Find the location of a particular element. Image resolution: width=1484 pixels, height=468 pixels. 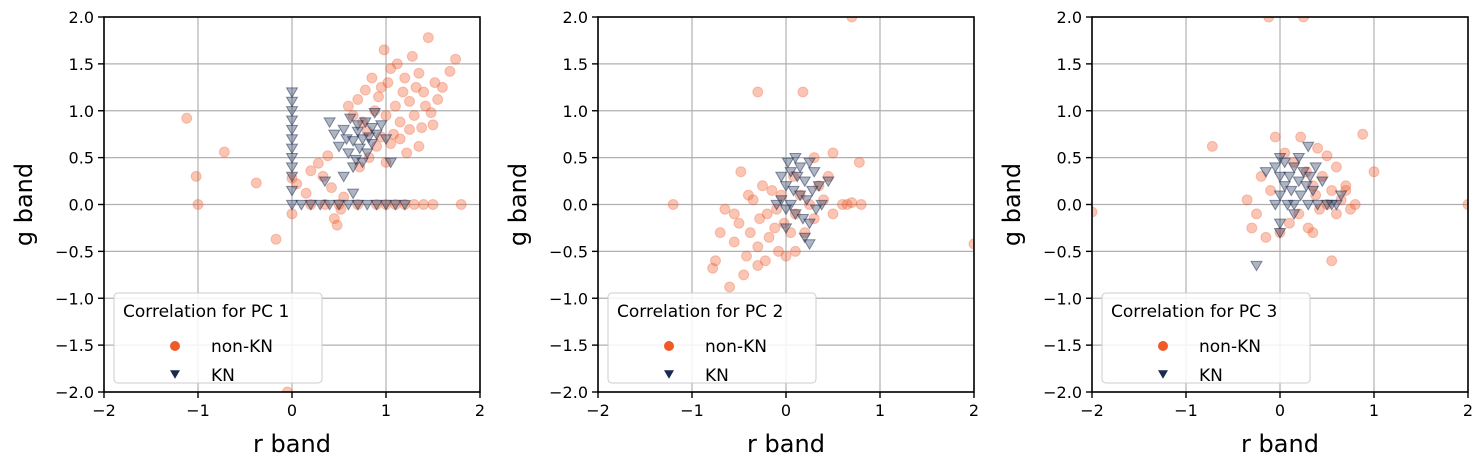

x-tick-label: −1 is located at coordinates (198, 410).